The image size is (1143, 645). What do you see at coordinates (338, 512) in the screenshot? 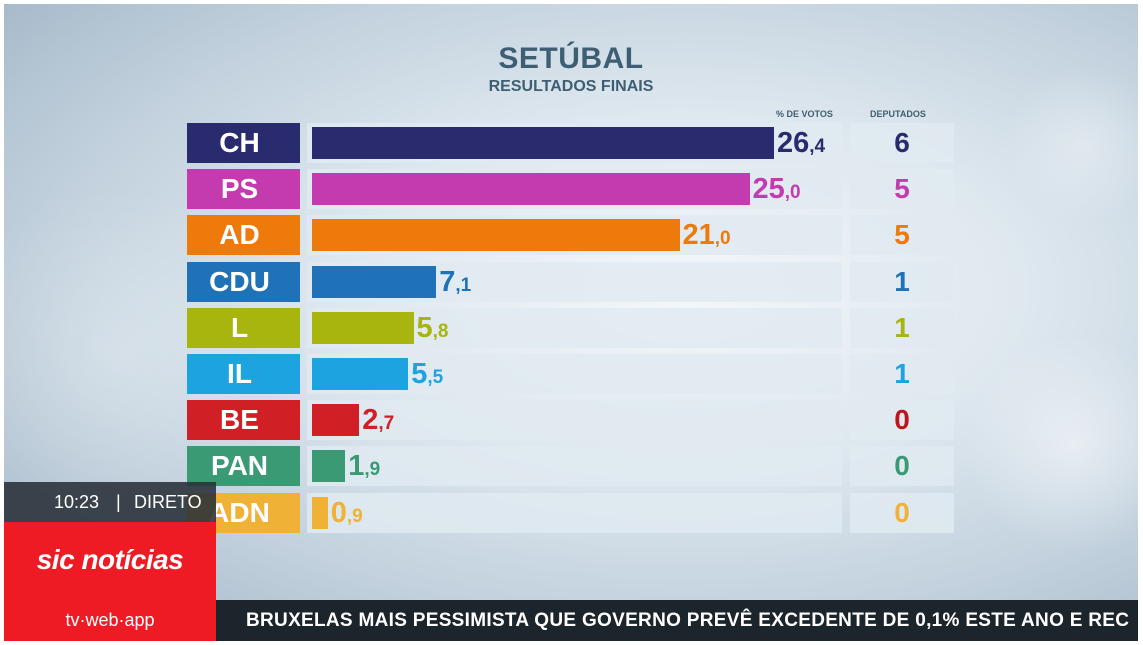
I see `vote-percent-integer: 0` at bounding box center [338, 512].